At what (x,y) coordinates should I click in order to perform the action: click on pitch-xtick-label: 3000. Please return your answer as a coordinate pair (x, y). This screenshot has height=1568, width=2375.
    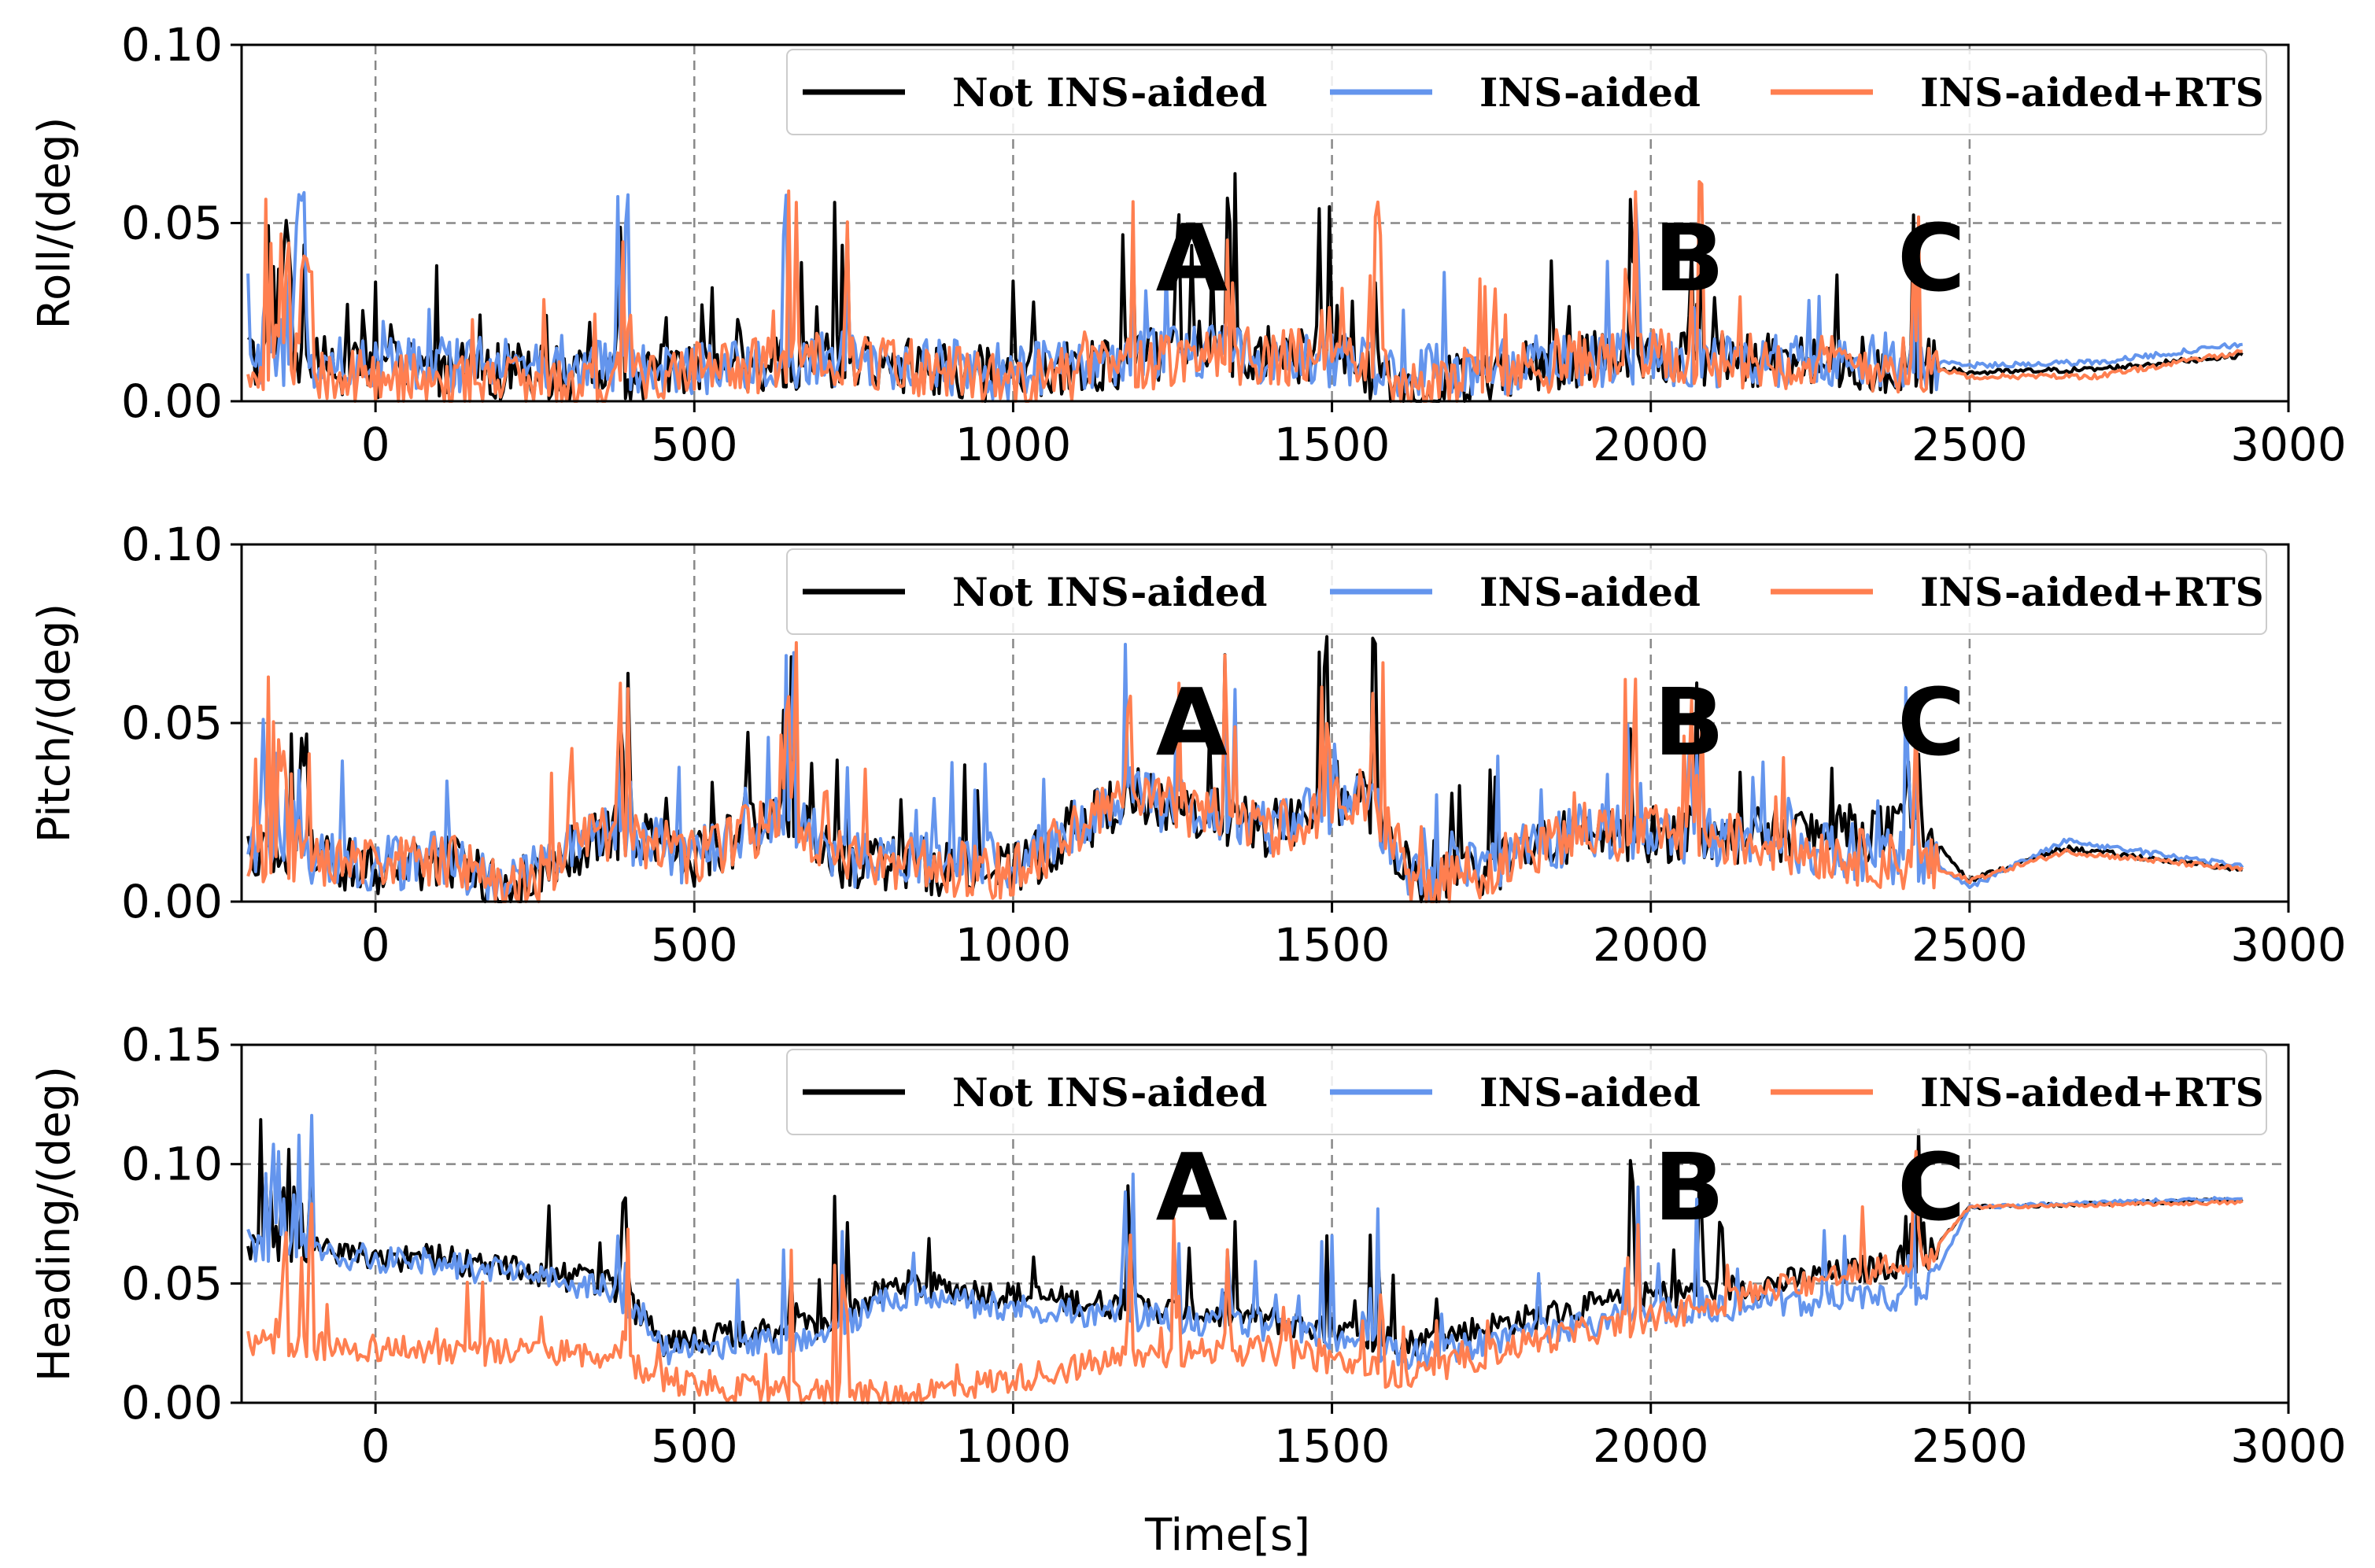
    Looking at the image, I should click on (2288, 945).